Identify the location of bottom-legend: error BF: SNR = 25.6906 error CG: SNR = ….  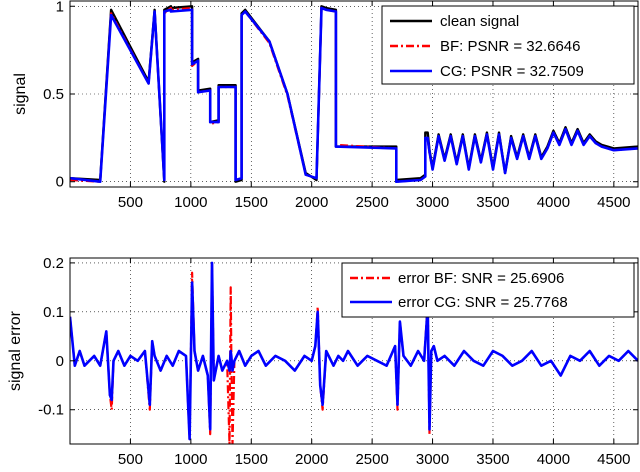
(488, 290).